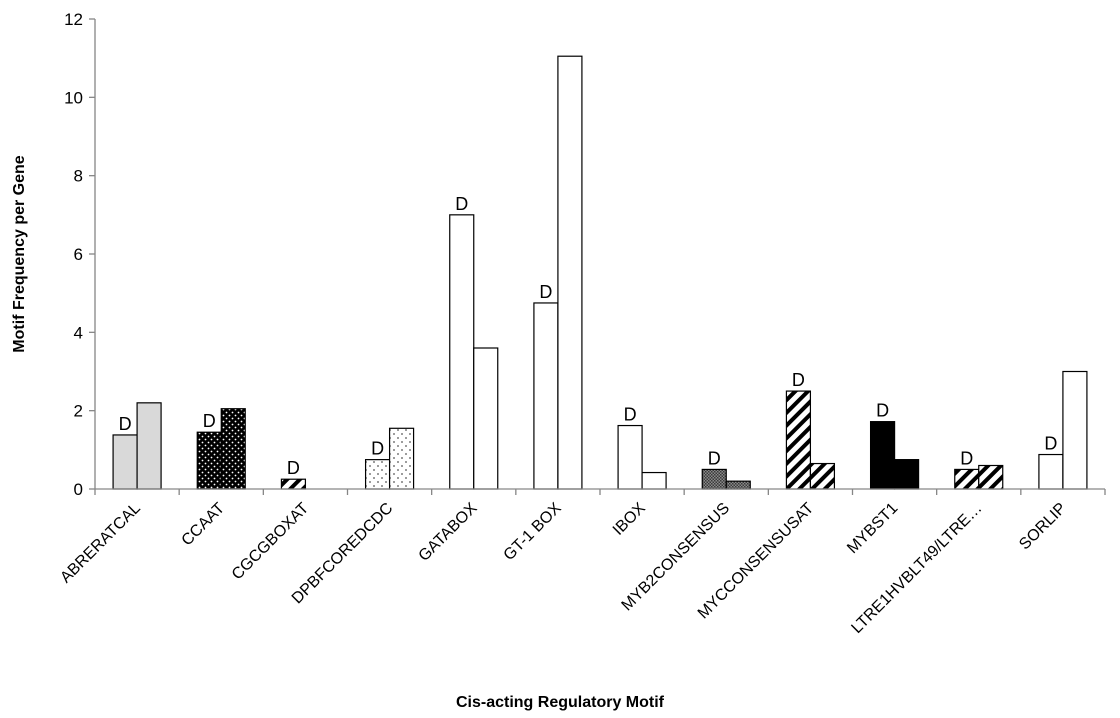 The height and width of the screenshot is (718, 1120). What do you see at coordinates (738, 485) in the screenshot?
I see `bar-myb2consensus-s2` at bounding box center [738, 485].